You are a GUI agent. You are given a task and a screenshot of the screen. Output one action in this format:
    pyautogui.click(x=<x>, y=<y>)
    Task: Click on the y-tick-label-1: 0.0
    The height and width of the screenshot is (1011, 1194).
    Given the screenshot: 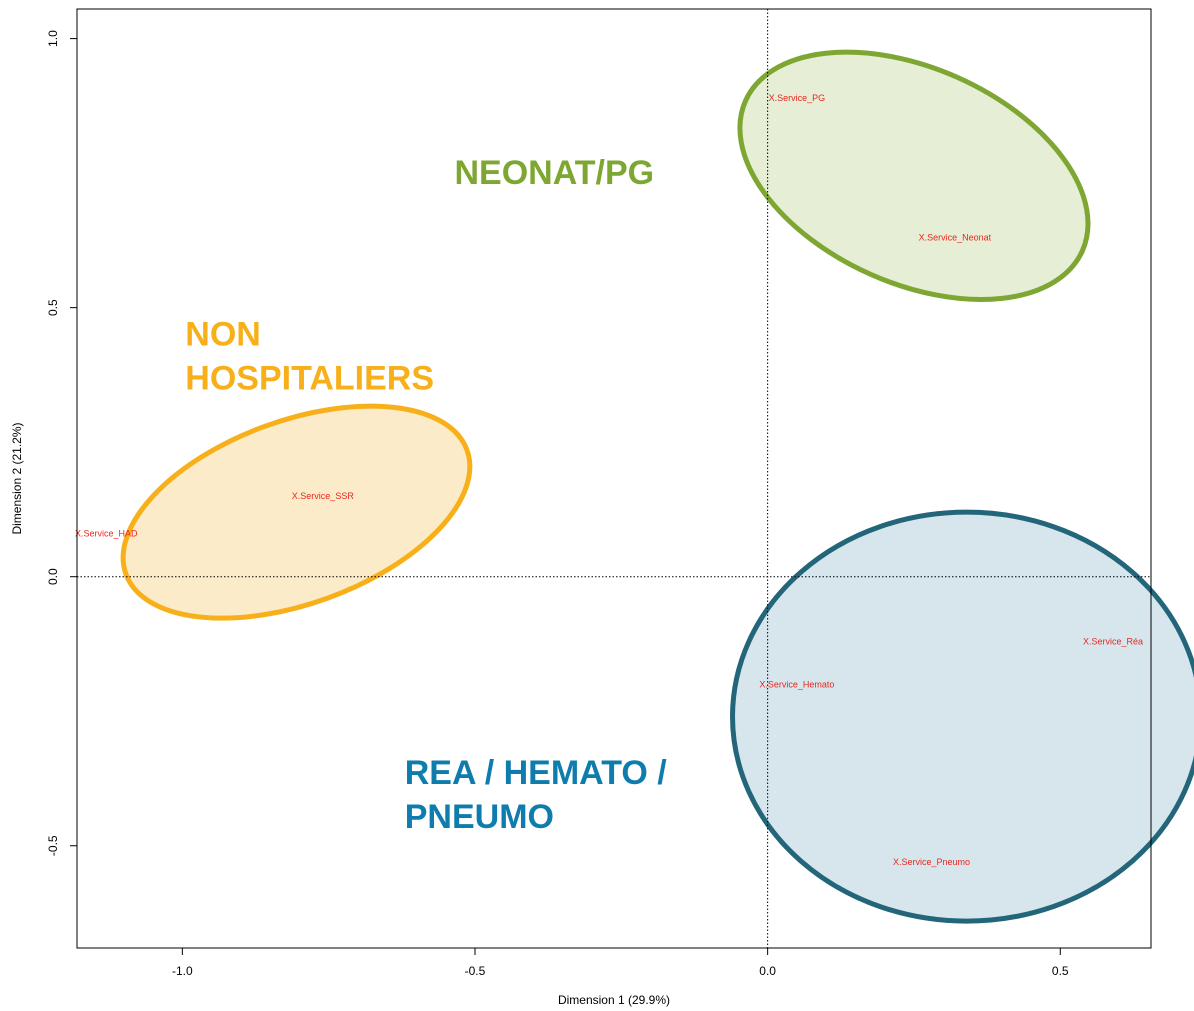 What is the action you would take?
    pyautogui.click(x=53, y=576)
    